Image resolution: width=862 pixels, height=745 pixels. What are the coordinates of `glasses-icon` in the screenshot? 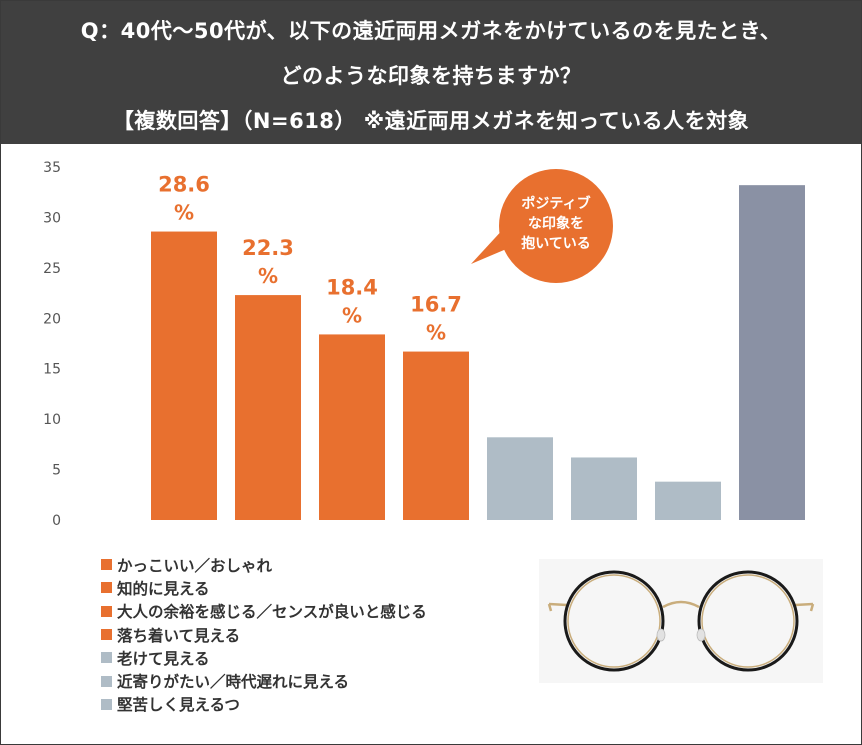 It's located at (681, 621).